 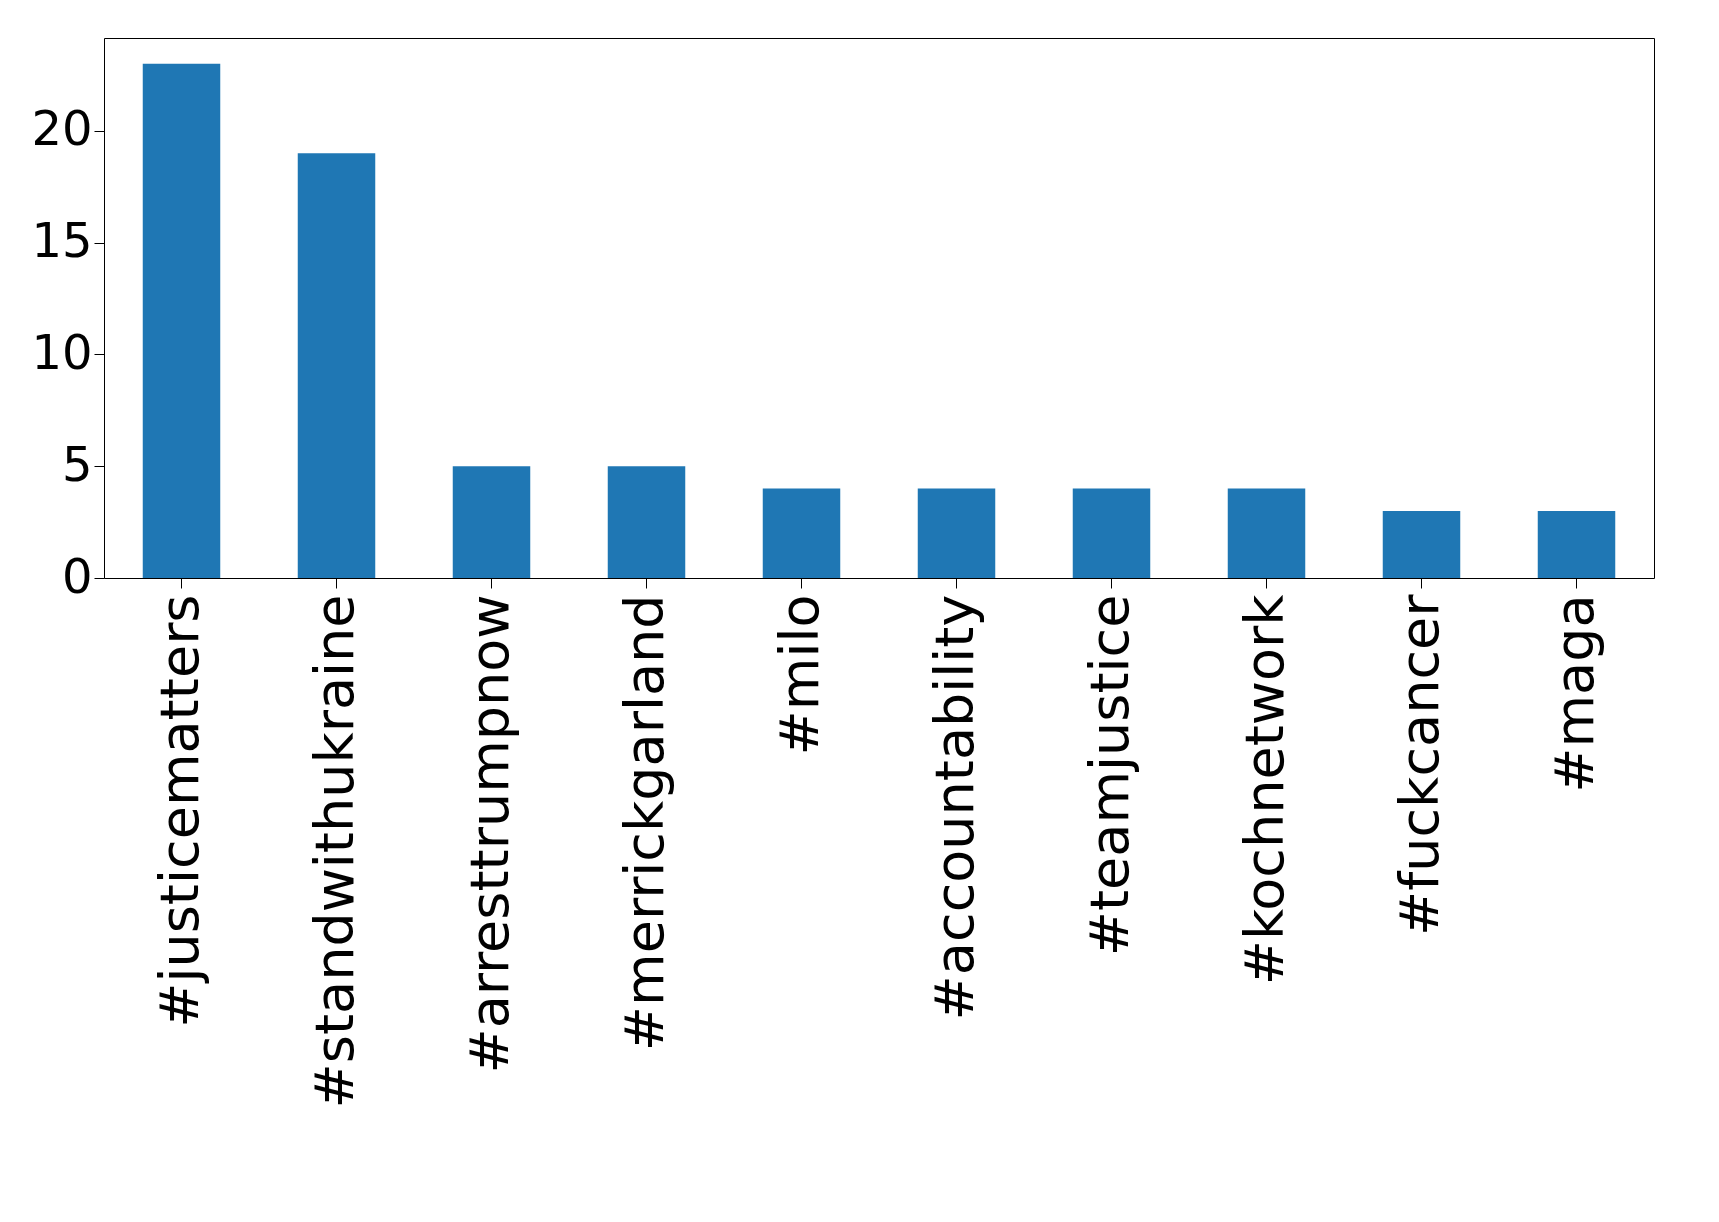 What do you see at coordinates (62, 351) in the screenshot?
I see `y-tick-label: 10` at bounding box center [62, 351].